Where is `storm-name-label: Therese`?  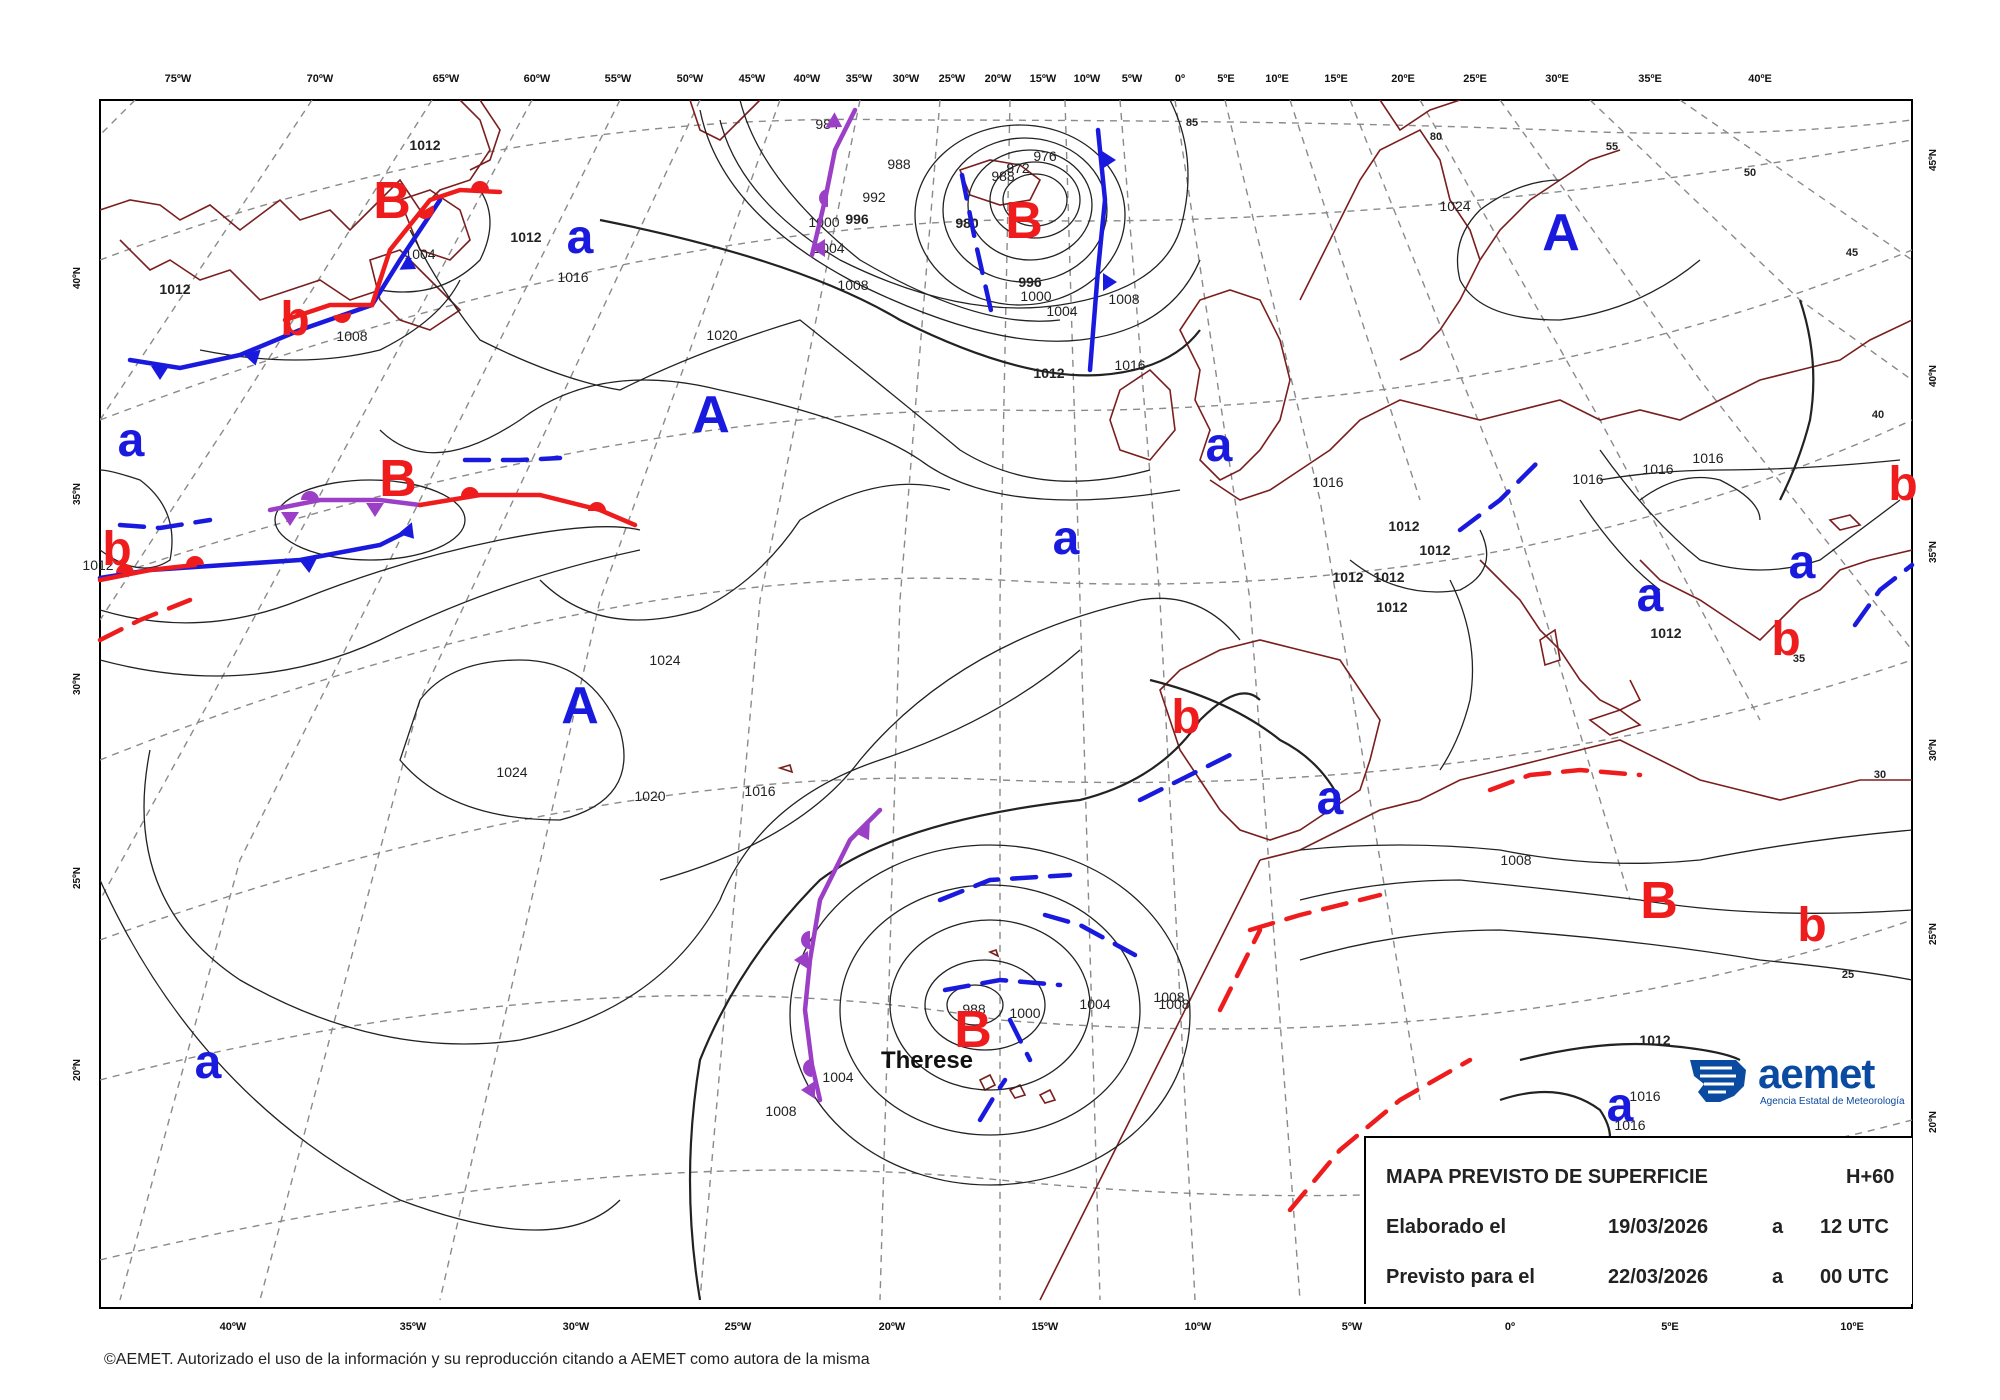
storm-name-label: Therese is located at coordinates (927, 1060).